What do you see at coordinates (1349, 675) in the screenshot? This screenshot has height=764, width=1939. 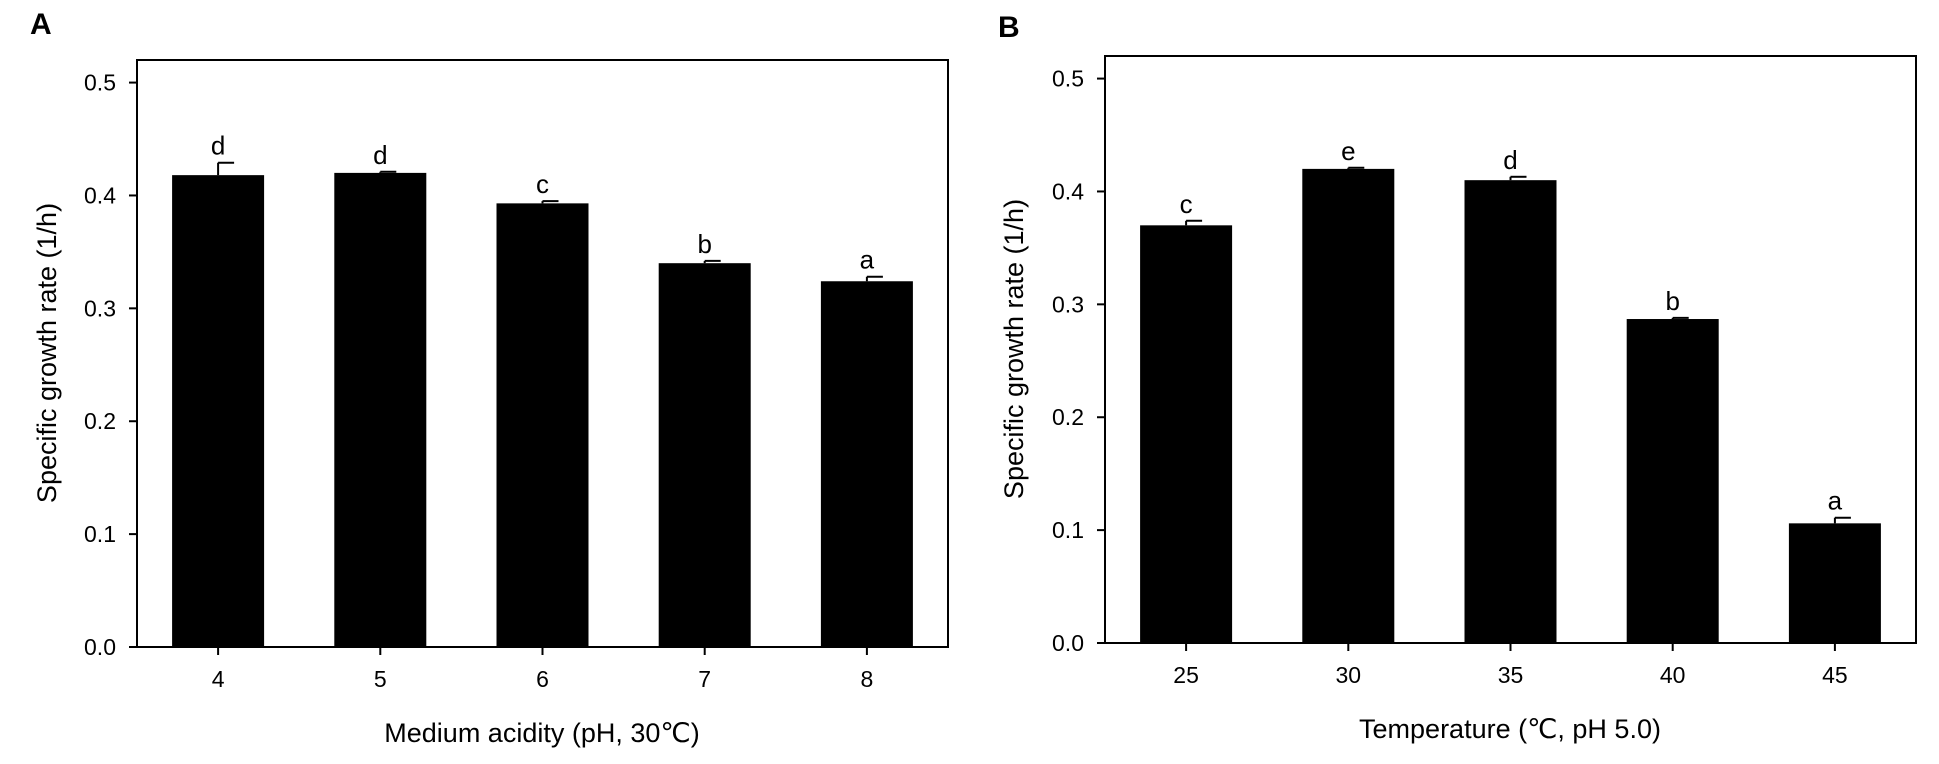 I see `x-tick-label: 30` at bounding box center [1349, 675].